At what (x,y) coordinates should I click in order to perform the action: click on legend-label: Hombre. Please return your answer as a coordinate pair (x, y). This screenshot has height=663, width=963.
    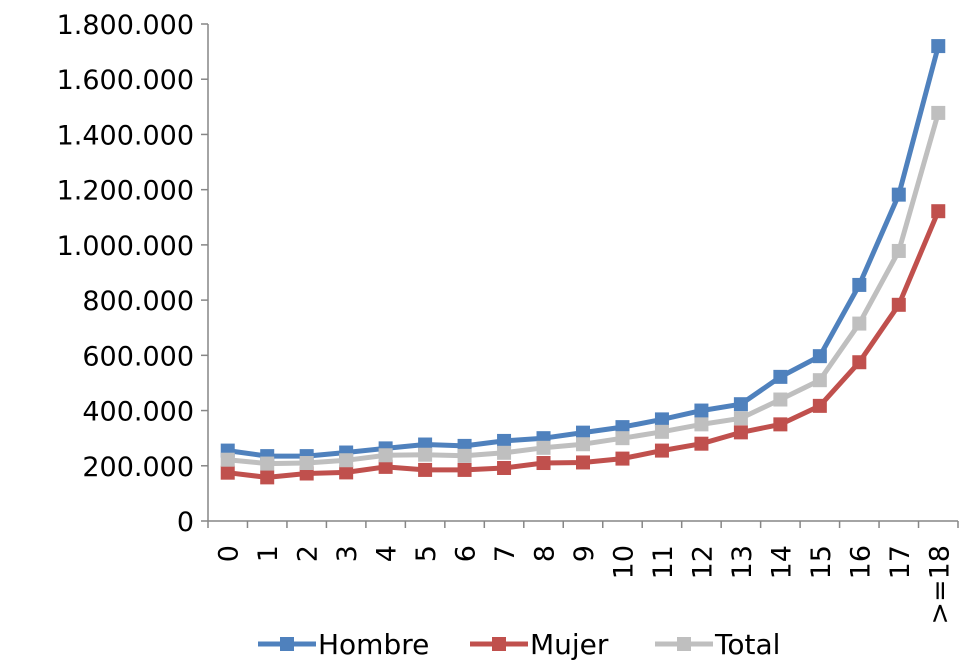
    Looking at the image, I should click on (373, 644).